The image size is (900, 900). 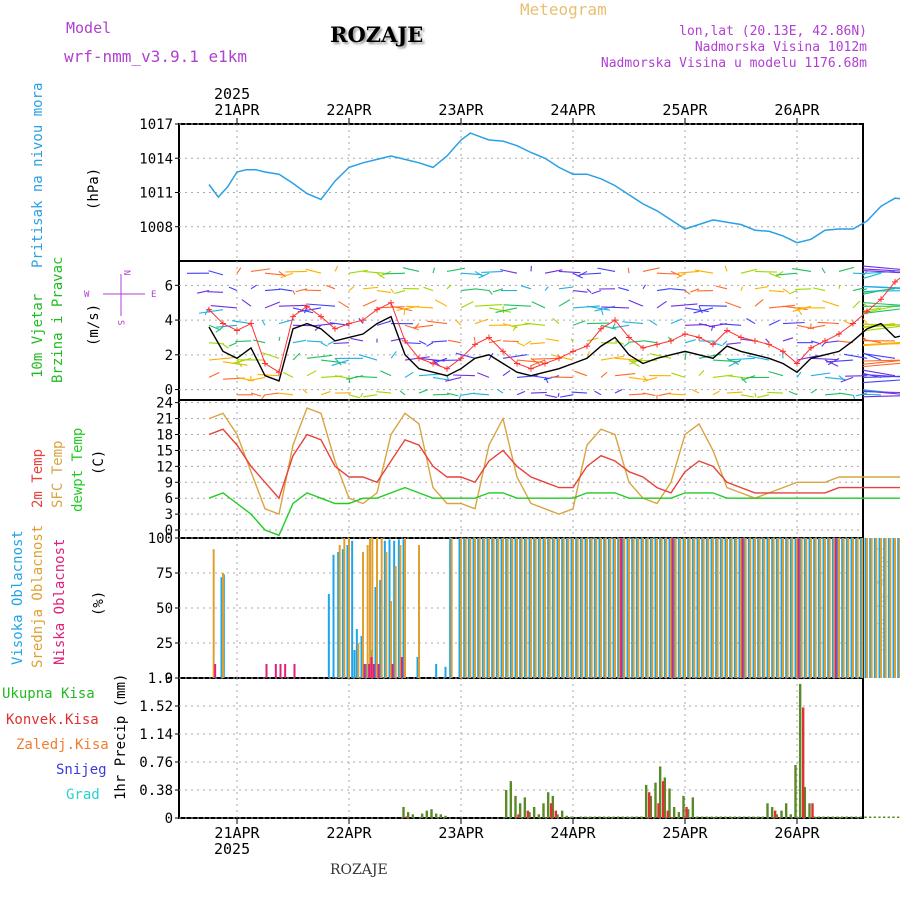 I want to click on cloud-low-label: Niska Oblacnost, so click(x=60, y=602).